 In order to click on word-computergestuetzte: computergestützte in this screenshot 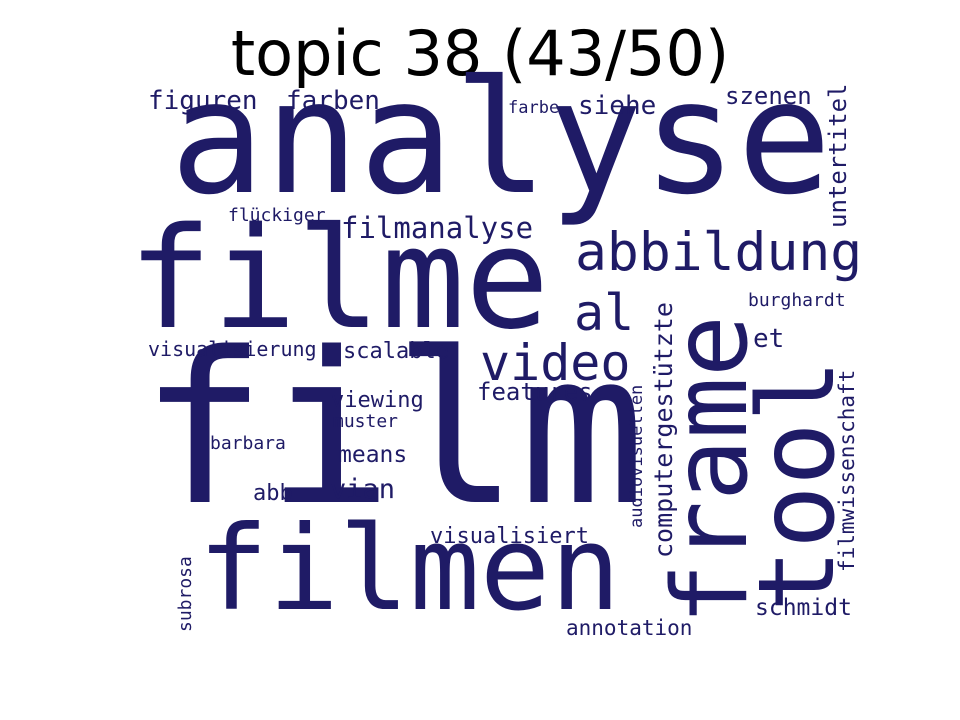, I will do `click(663, 430)`.